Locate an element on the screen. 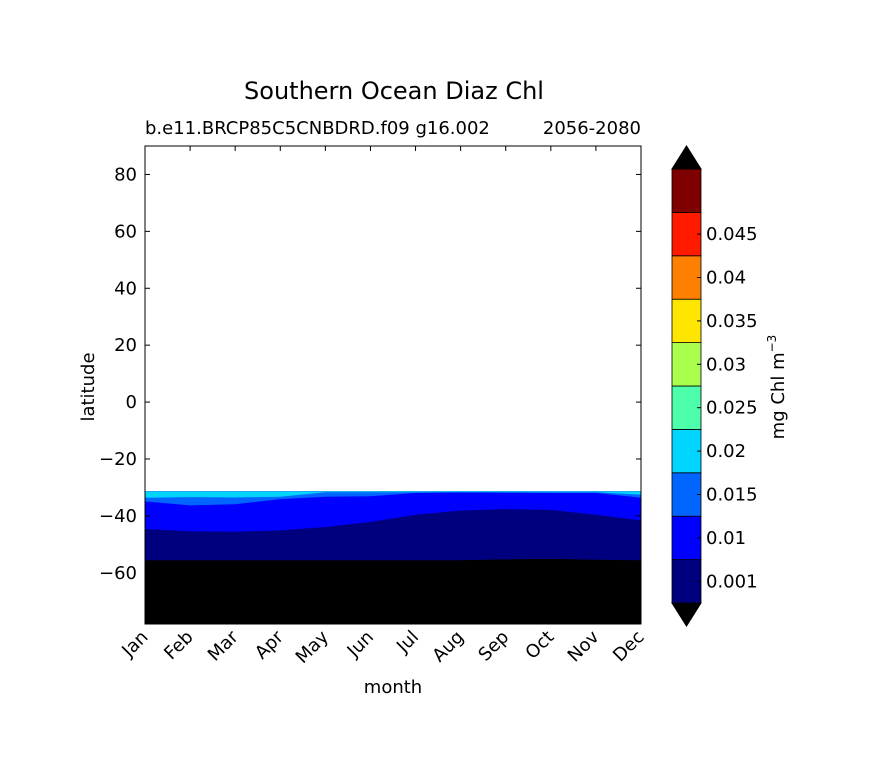  y-tick-label: 80 is located at coordinates (125, 174).